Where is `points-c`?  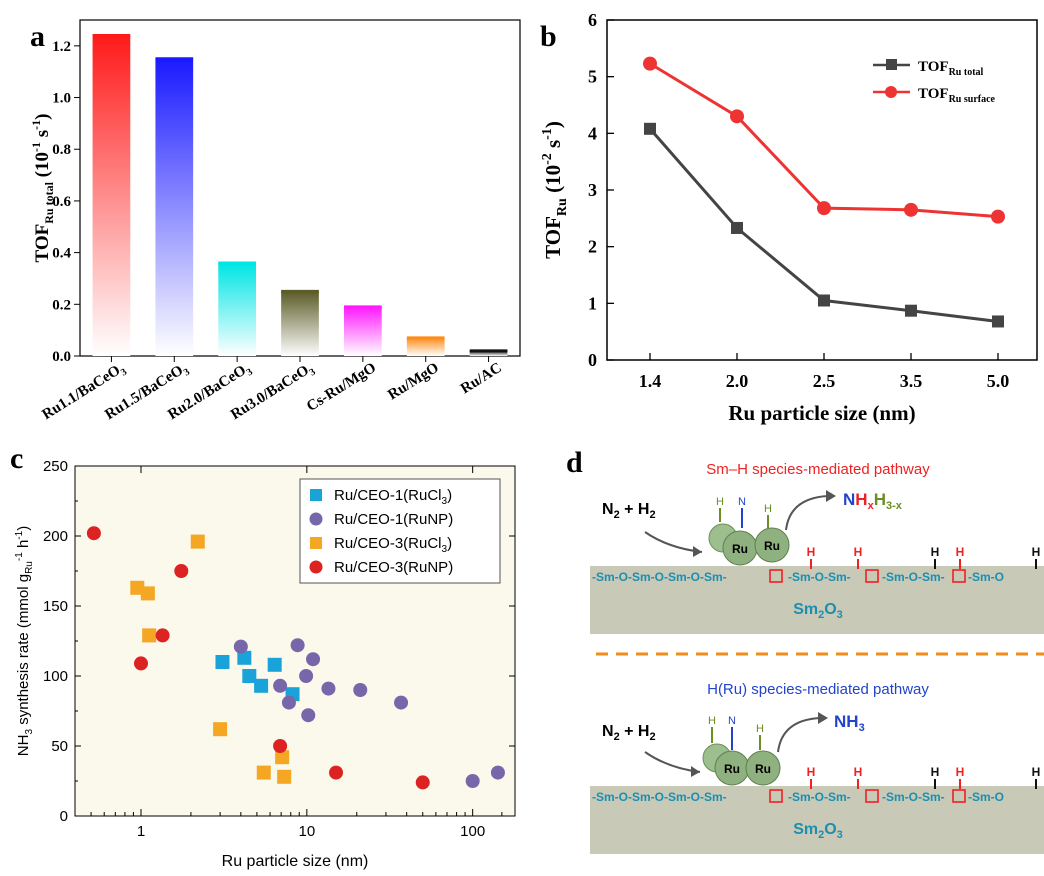
points-c is located at coordinates (295, 658).